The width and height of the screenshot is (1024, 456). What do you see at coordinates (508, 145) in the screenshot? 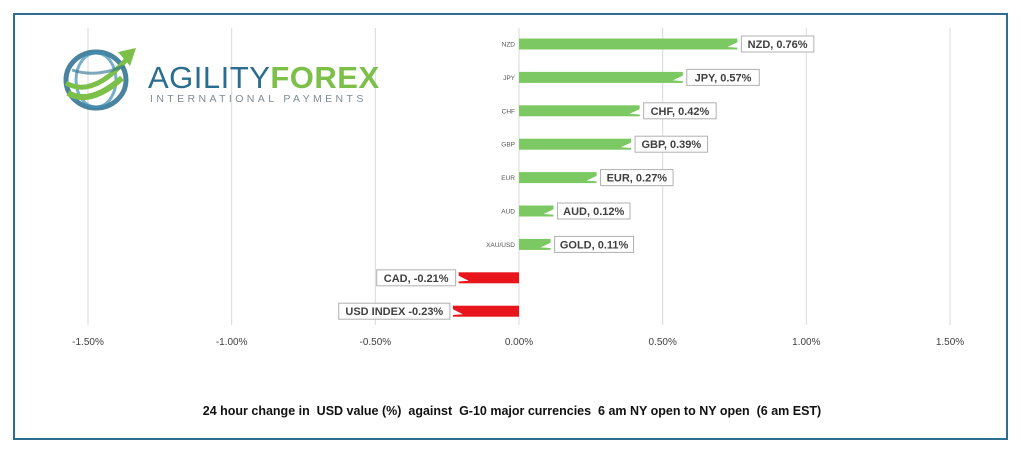
I see `category-label: GBP` at bounding box center [508, 145].